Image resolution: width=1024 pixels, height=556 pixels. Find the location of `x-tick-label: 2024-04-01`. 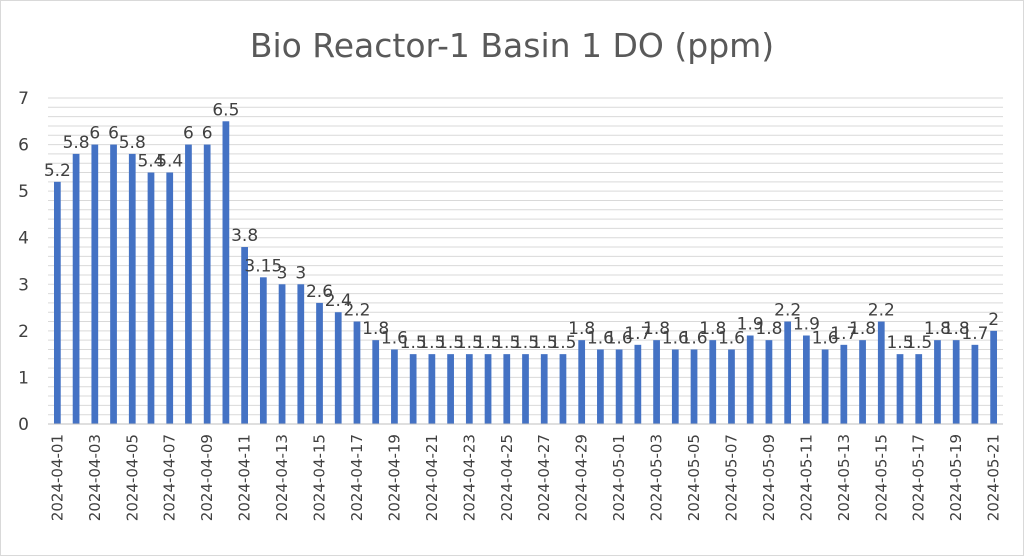

x-tick-label: 2024-04-01 is located at coordinates (57, 477).